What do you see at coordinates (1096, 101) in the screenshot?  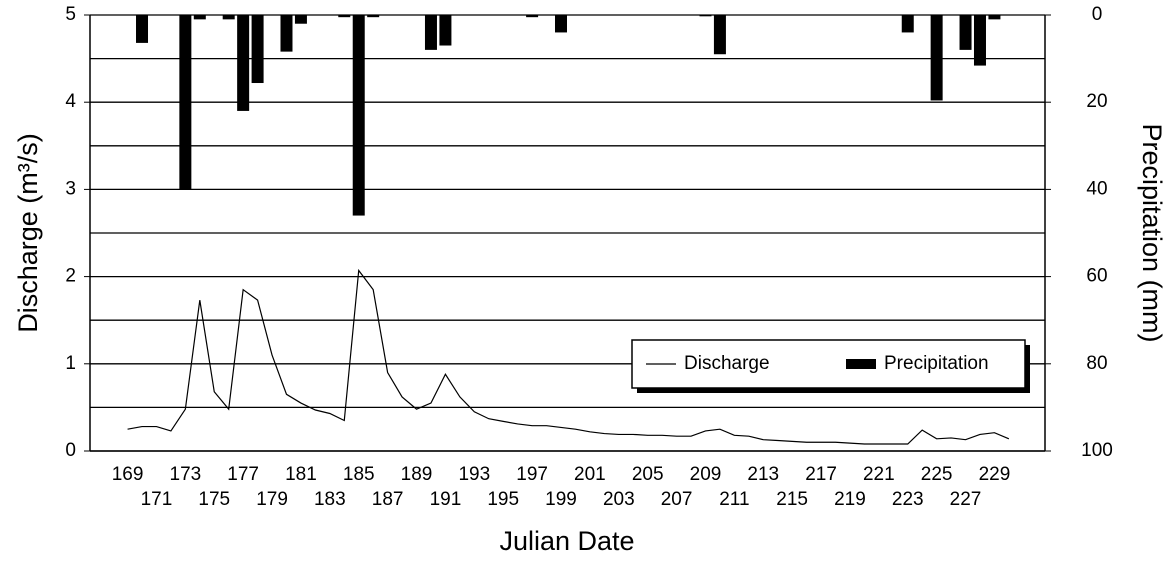 I see `y2-tick-label: 20` at bounding box center [1096, 101].